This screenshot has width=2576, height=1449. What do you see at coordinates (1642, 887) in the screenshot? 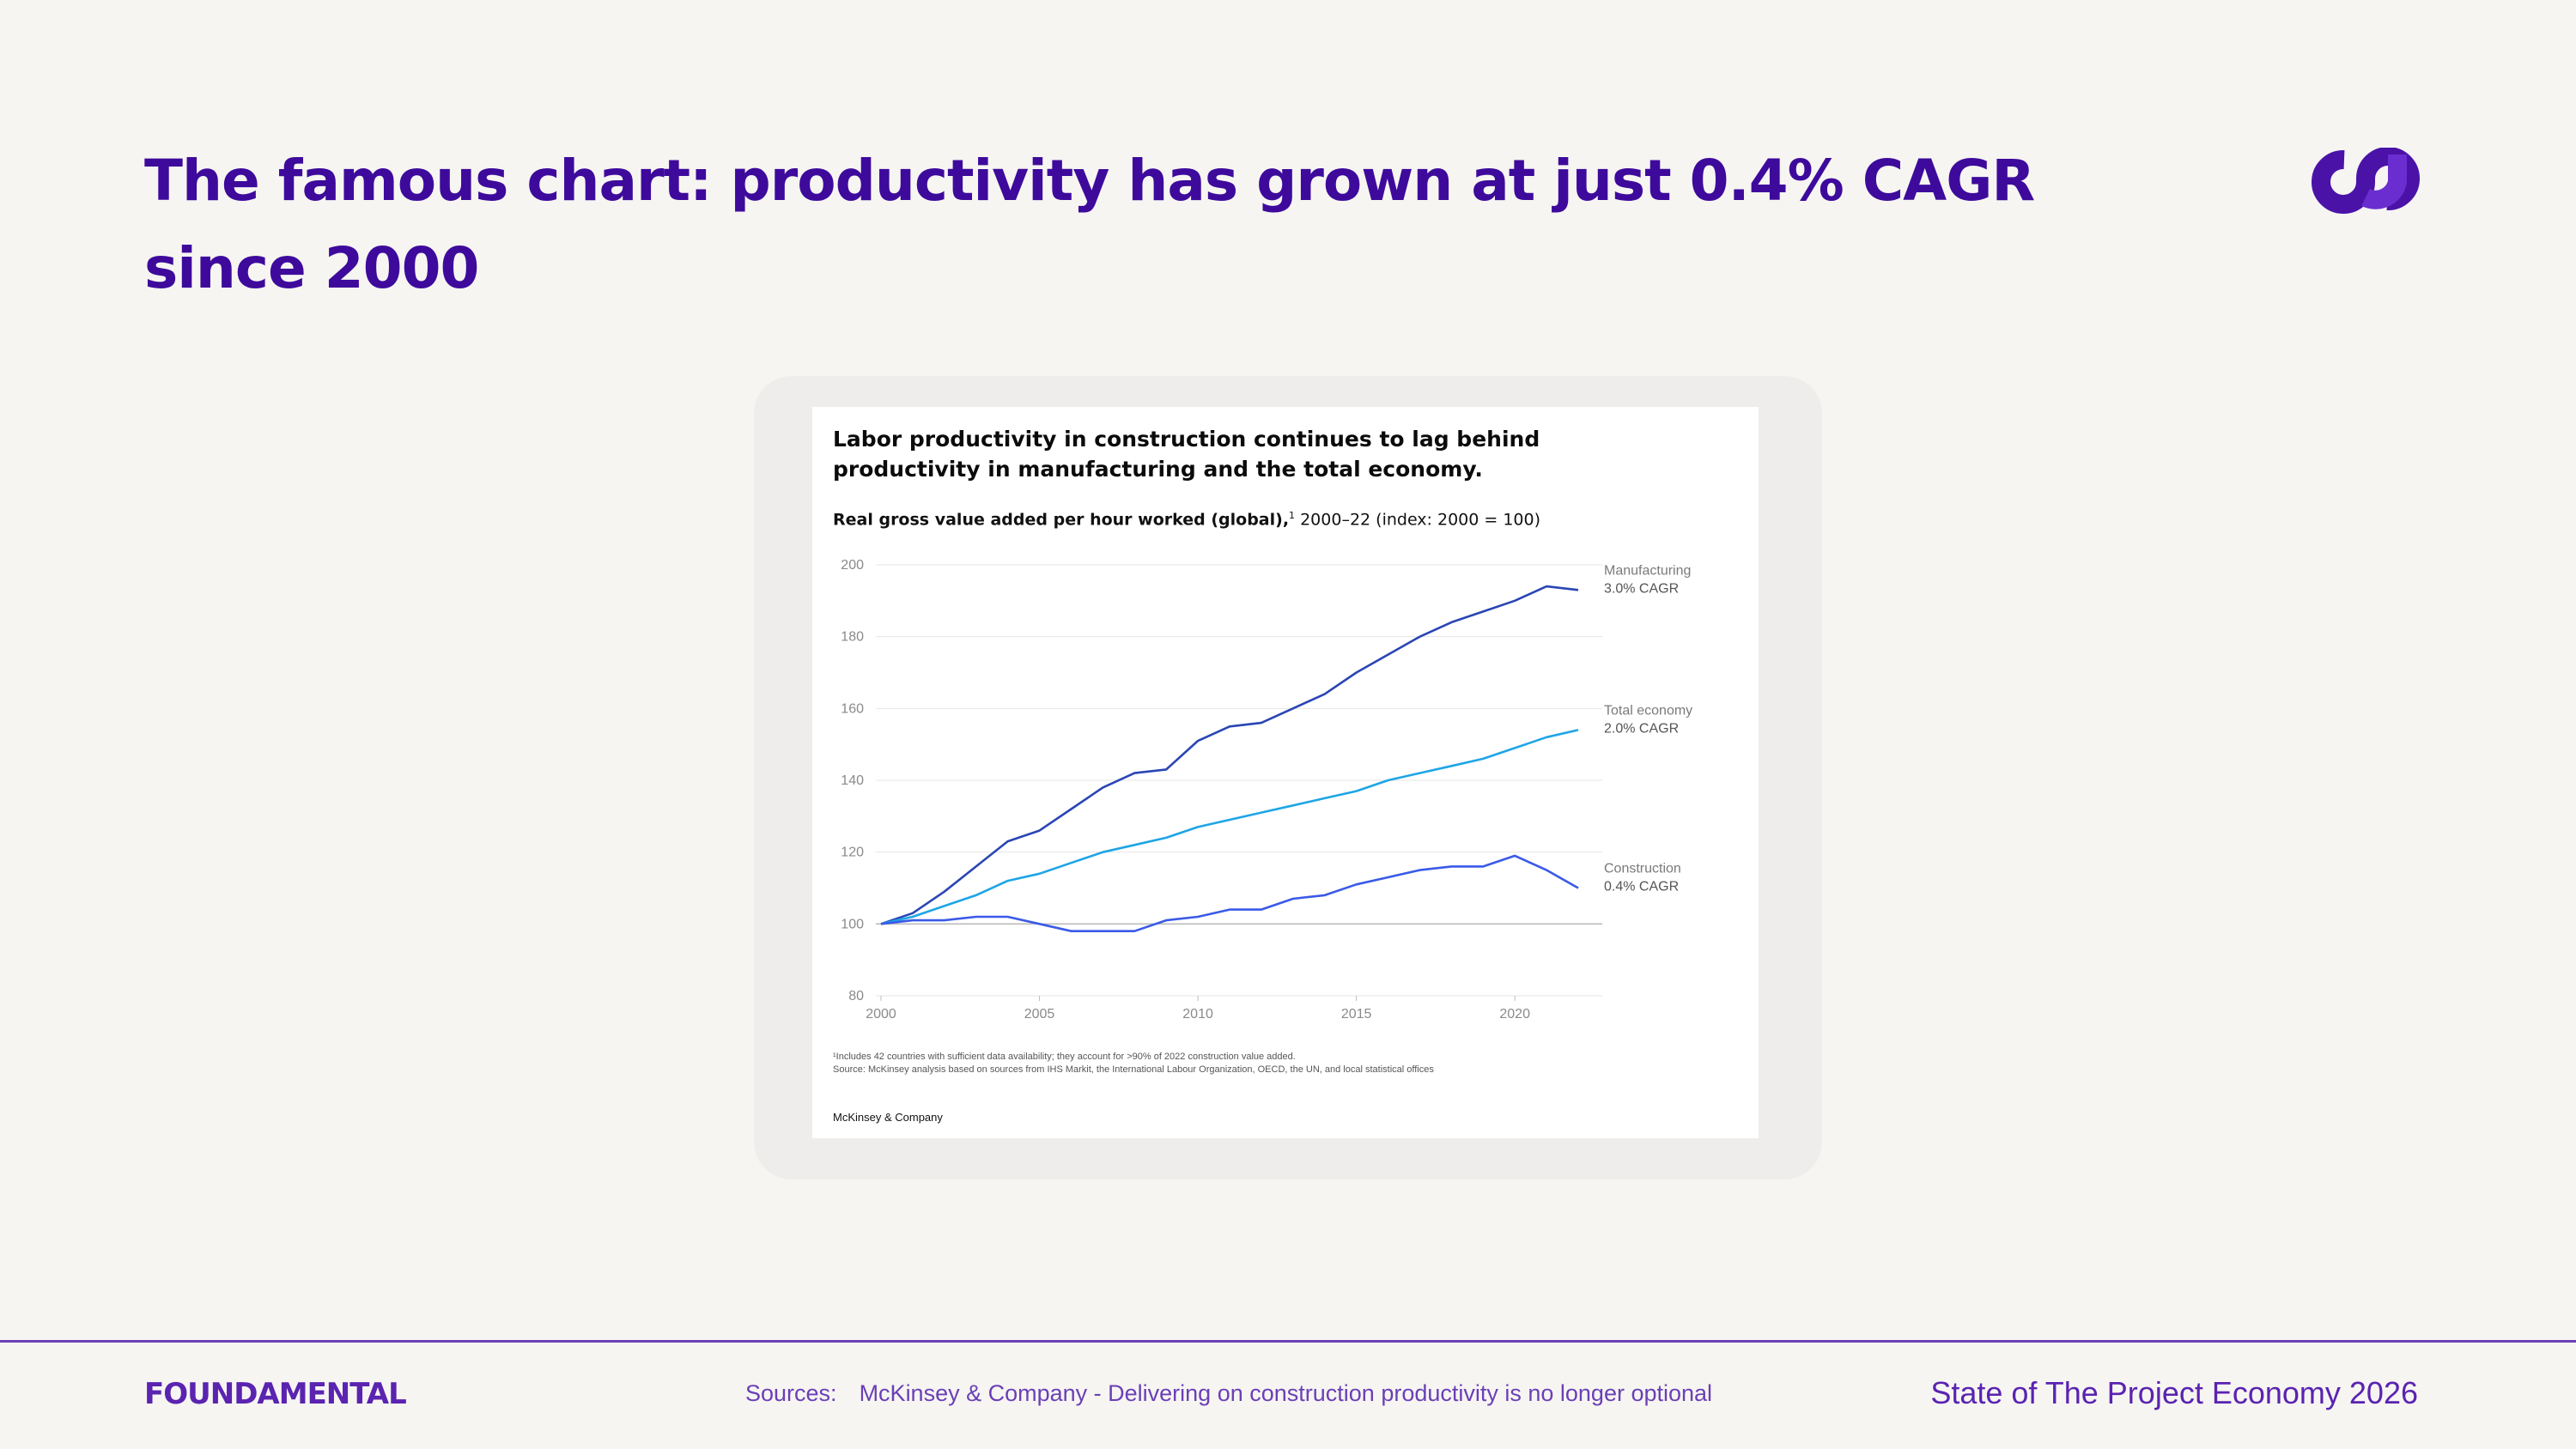
I see `series-cagr-construction: 0.4% CAGR` at bounding box center [1642, 887].